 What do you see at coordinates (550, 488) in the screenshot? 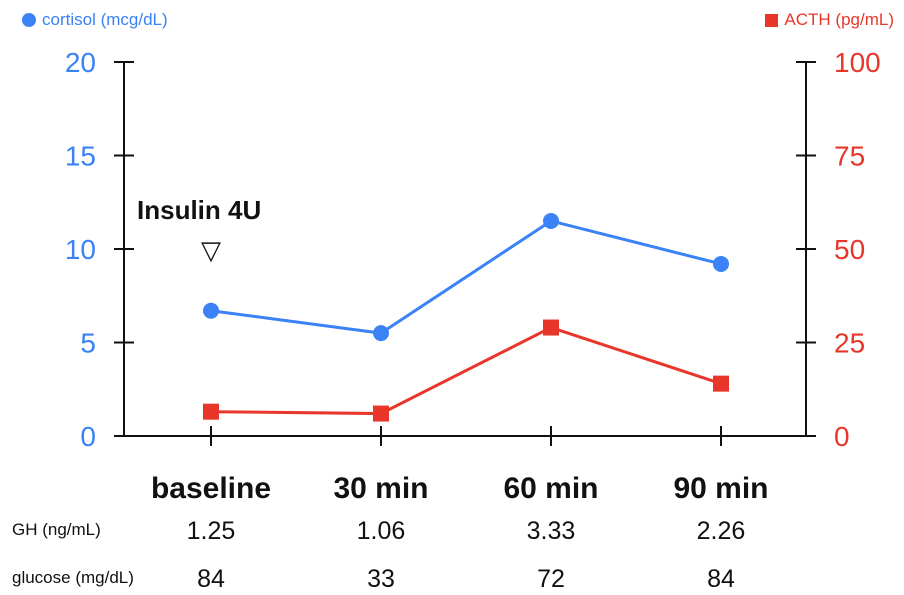
I see `category-label: 60 min` at bounding box center [550, 488].